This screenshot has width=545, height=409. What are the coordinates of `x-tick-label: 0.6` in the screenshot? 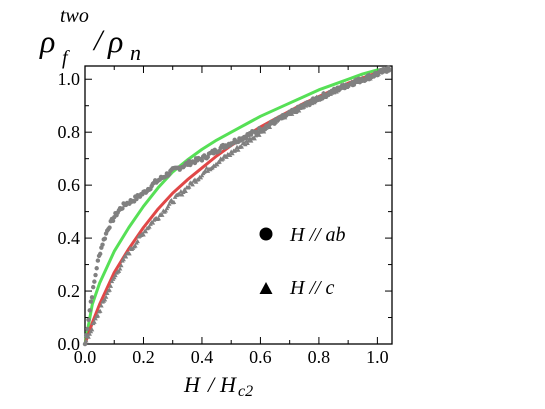 It's located at (260, 357).